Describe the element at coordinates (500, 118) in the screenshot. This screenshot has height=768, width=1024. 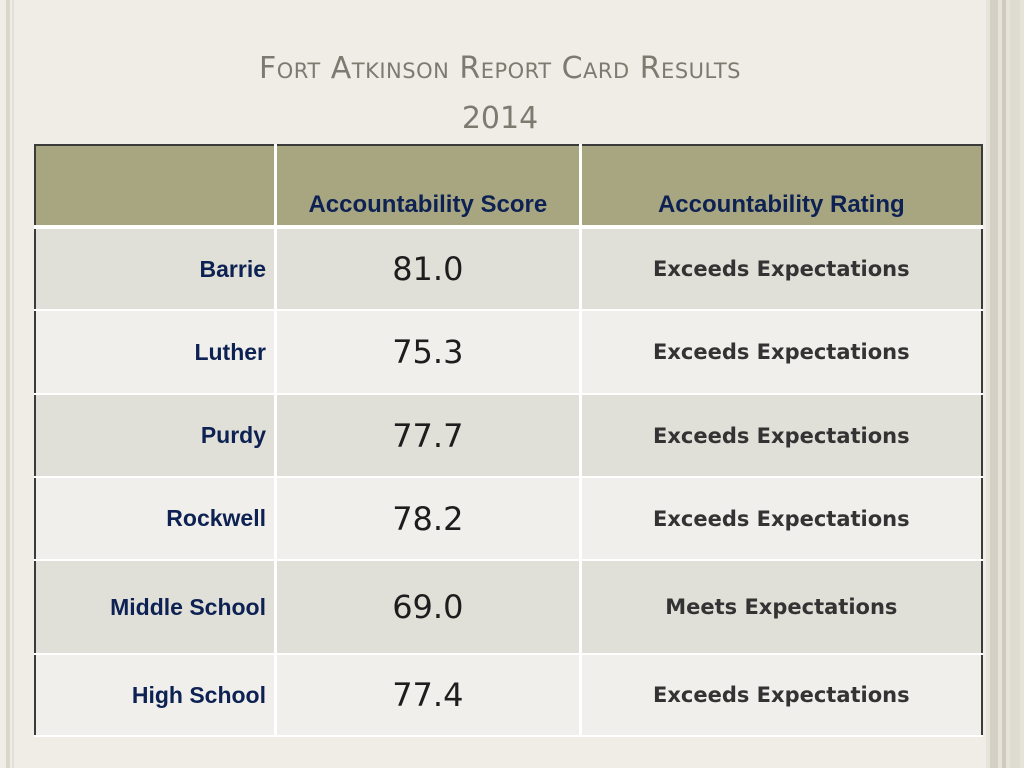
I see `slide-title-year: 2014` at that location.